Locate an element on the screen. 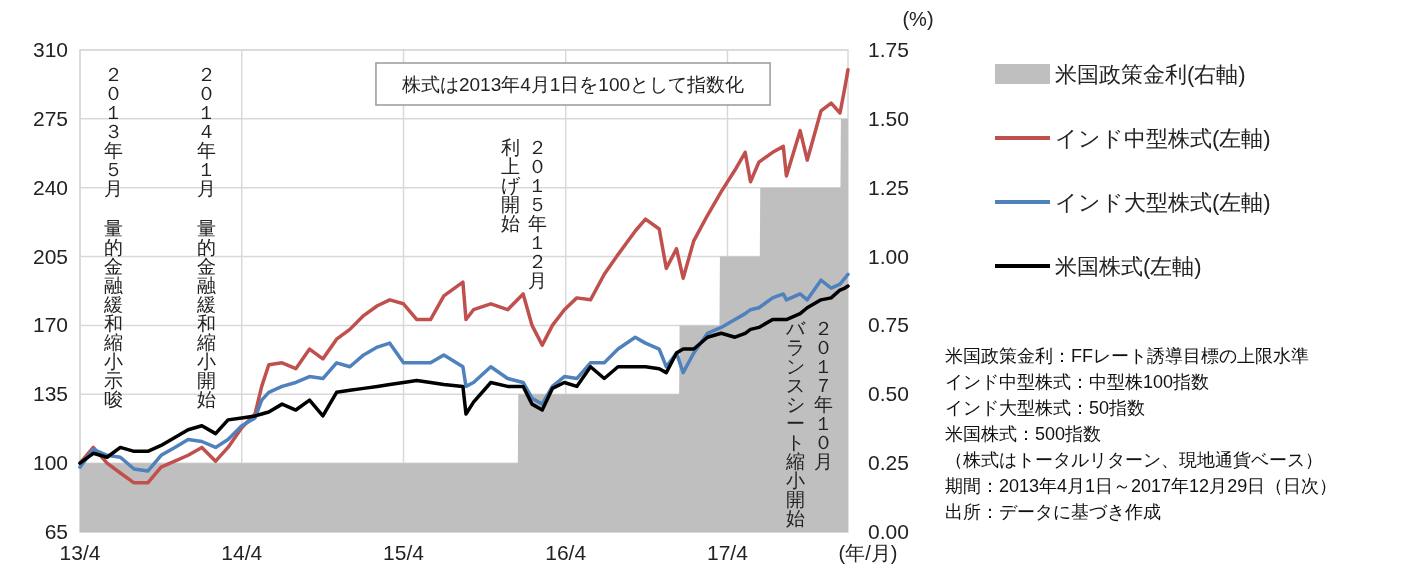 Image resolution: width=1402 pixels, height=573 pixels. text: 量的金融緩和縮小開始 is located at coordinates (206, 314).